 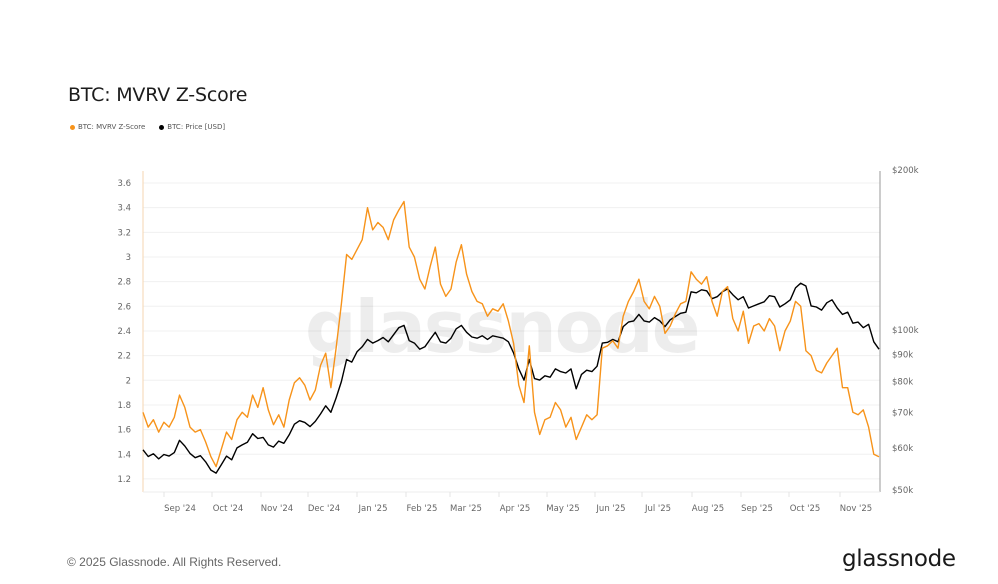 I want to click on svg-text: 2.8, so click(x=124, y=283).